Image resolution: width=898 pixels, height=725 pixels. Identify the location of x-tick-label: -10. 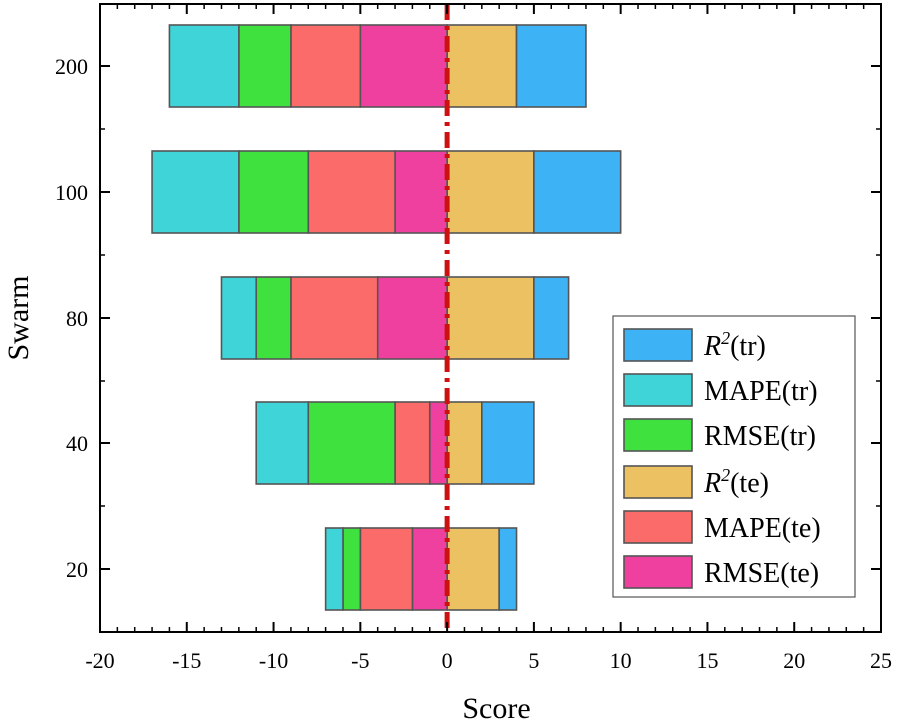
(273, 660).